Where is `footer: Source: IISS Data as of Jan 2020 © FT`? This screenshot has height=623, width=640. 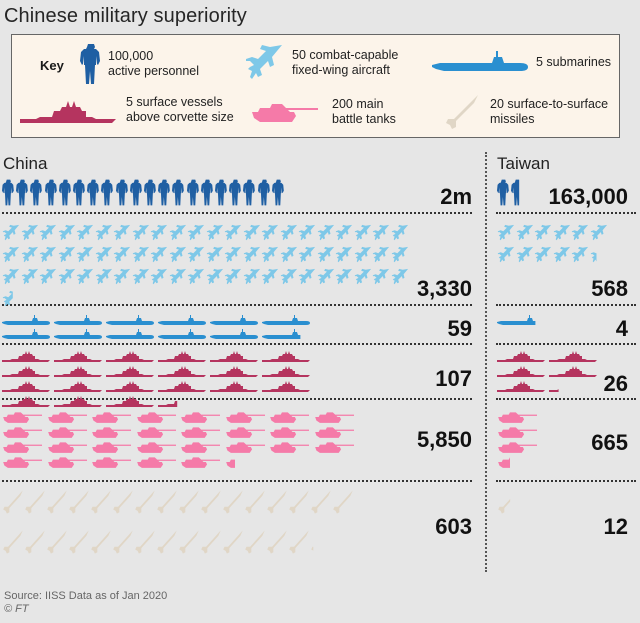 footer: Source: IISS Data as of Jan 2020 © FT is located at coordinates (85, 603).